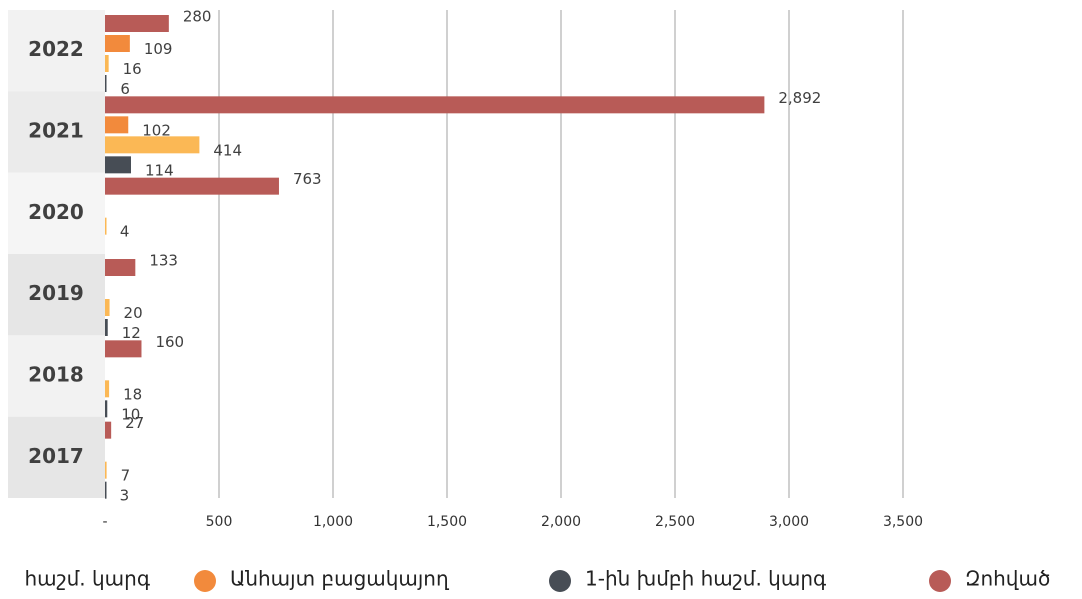  I want to click on category-label: 2019, so click(56, 293).